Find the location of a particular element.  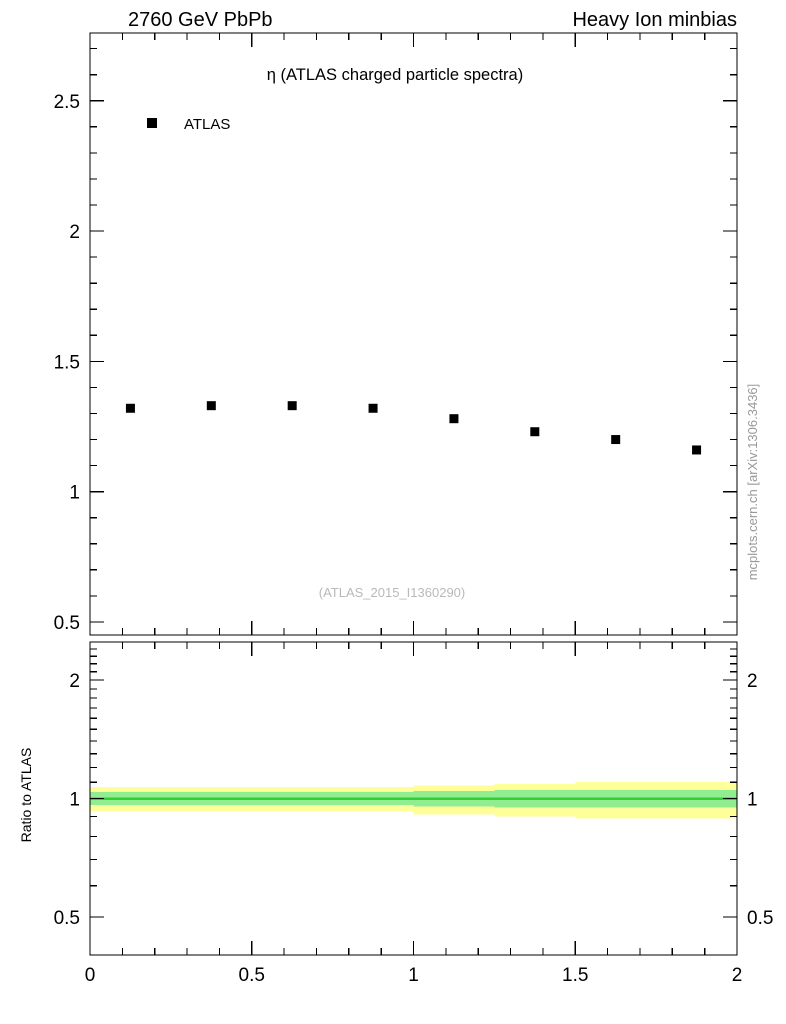

legend-marker-atlas is located at coordinates (152, 123).